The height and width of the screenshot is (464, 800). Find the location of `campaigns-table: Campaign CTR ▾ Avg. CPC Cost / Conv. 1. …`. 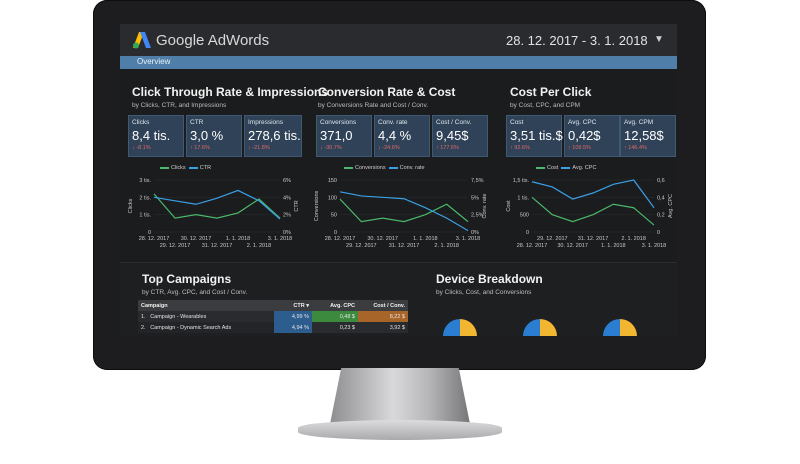

campaigns-table: Campaign CTR ▾ Avg. CPC Cost / Conv. 1. … is located at coordinates (273, 316).